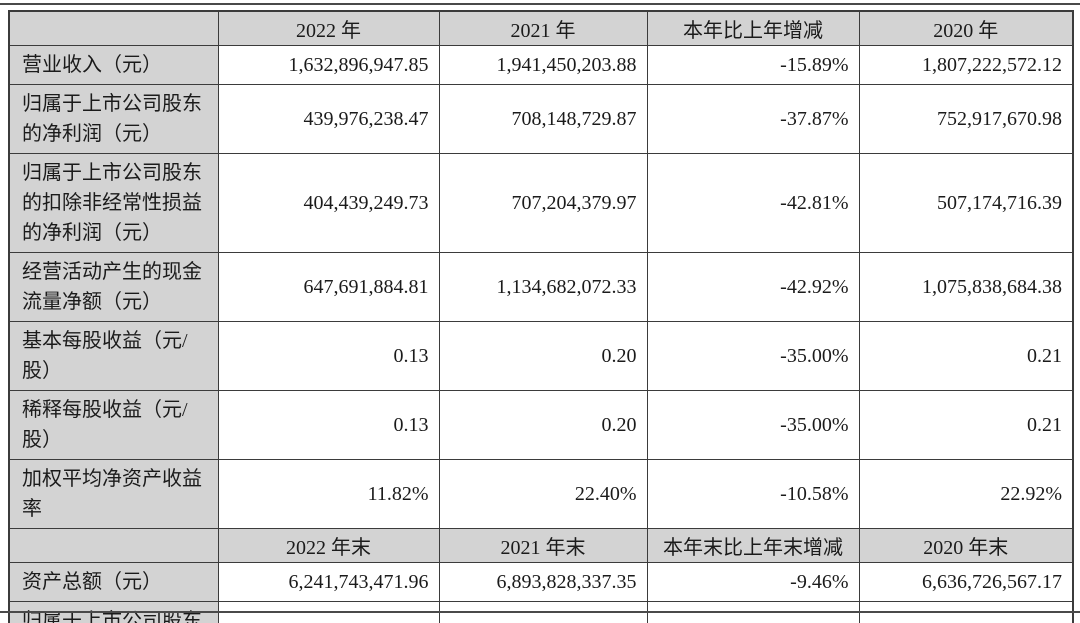 This screenshot has height=623, width=1080. I want to click on row-label: 加权平均净资产收益率, so click(113, 494).